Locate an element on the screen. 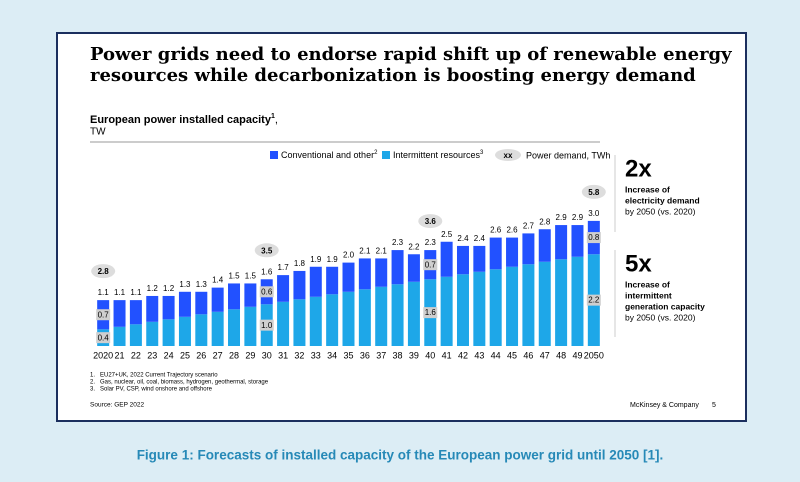  x-tick-label: 39 is located at coordinates (414, 355).